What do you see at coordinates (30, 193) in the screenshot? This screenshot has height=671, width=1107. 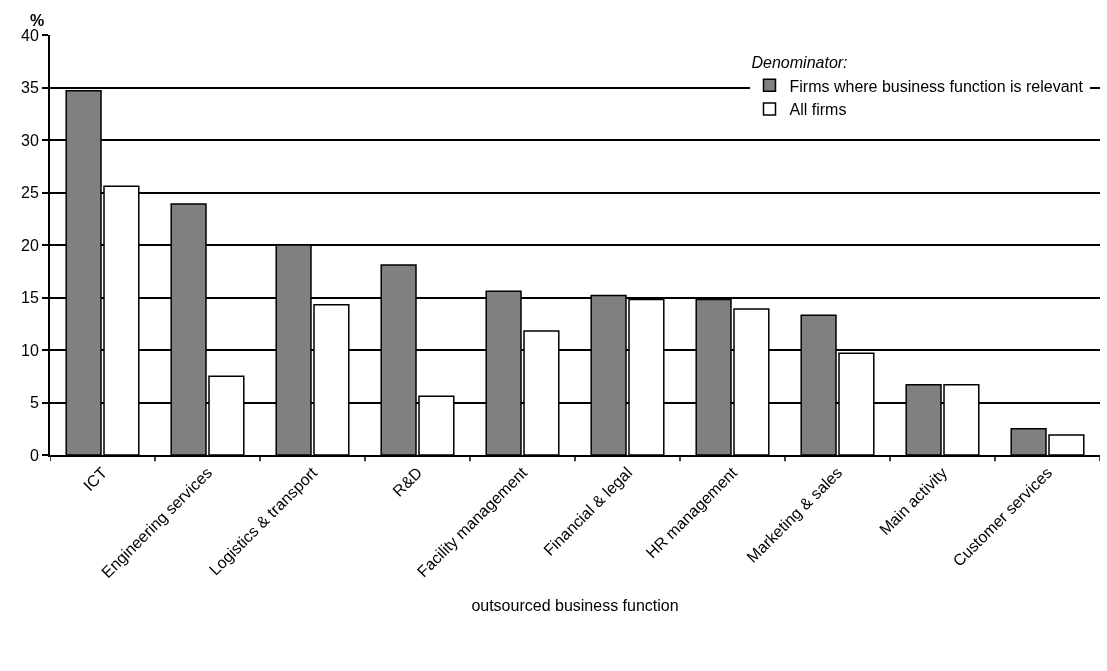 I see `y-tick-label: 25` at bounding box center [30, 193].